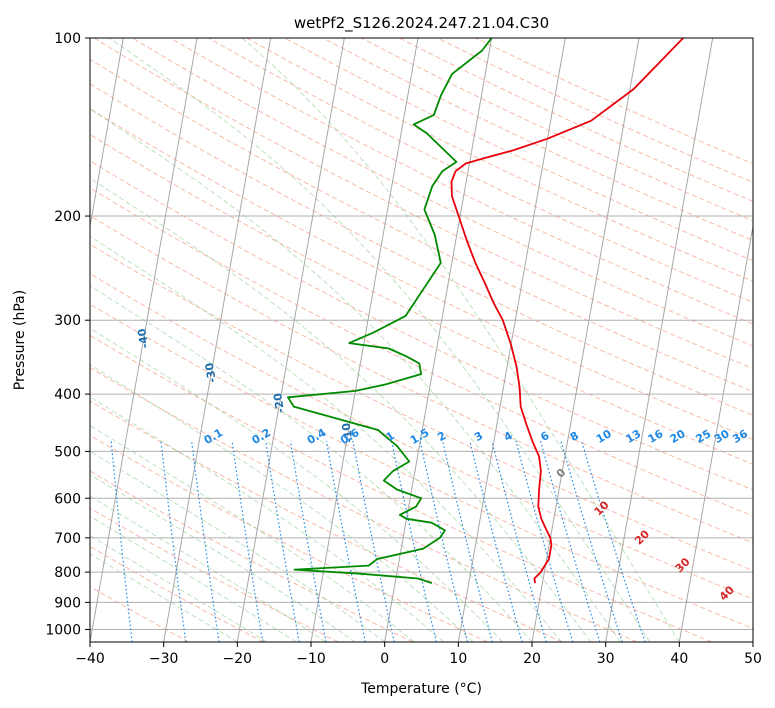 The height and width of the screenshot is (708, 775). Describe the element at coordinates (311, 659) in the screenshot. I see `x-tick-label: −10` at that location.